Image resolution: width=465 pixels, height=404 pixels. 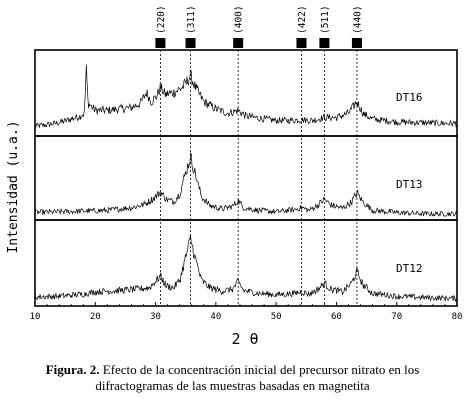 What do you see at coordinates (191, 19) in the screenshot?
I see `peak-label: (311)` at bounding box center [191, 19].